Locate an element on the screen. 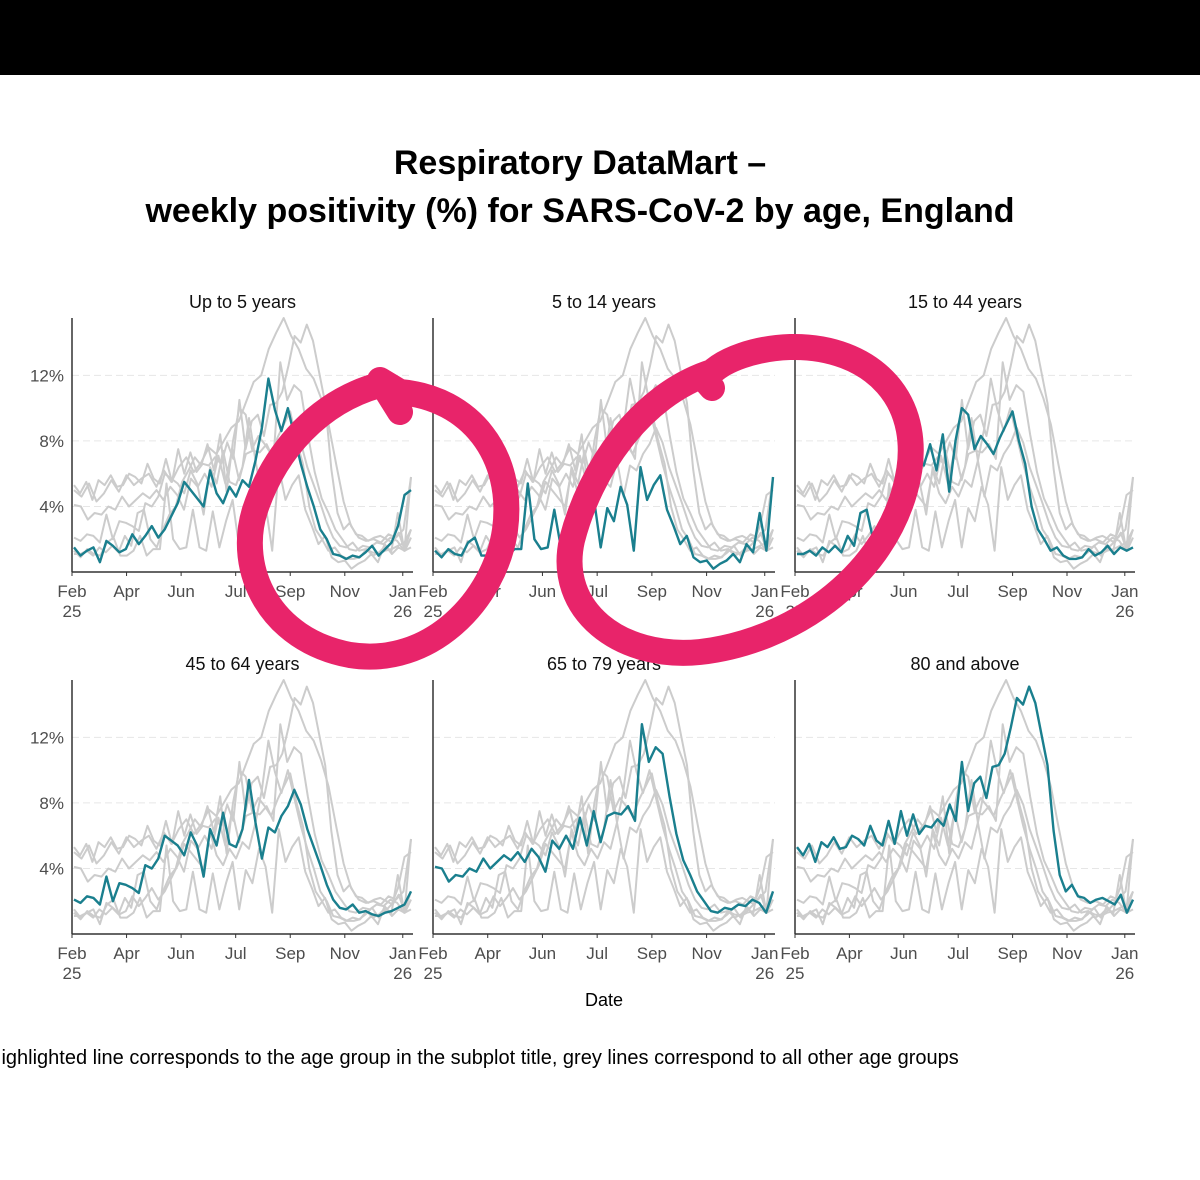 The height and width of the screenshot is (1180, 1200). panel-title: 15 to 44 years is located at coordinates (965, 302).